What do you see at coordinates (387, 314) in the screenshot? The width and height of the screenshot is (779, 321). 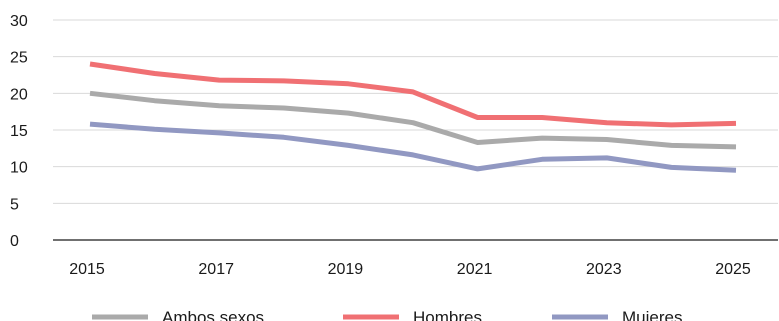 I see `legend: Ambos sexos Hombres Mujeres` at bounding box center [387, 314].